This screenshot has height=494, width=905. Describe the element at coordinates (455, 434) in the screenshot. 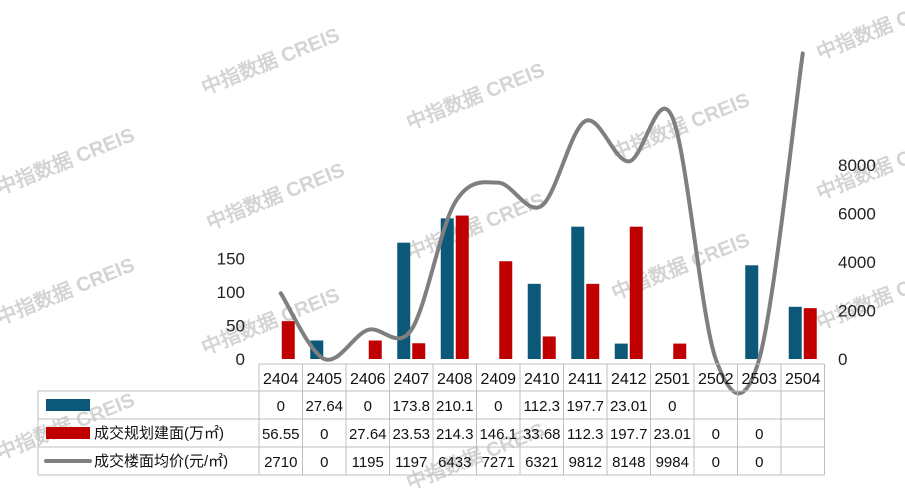

I see `table-cell: 214.3` at that location.